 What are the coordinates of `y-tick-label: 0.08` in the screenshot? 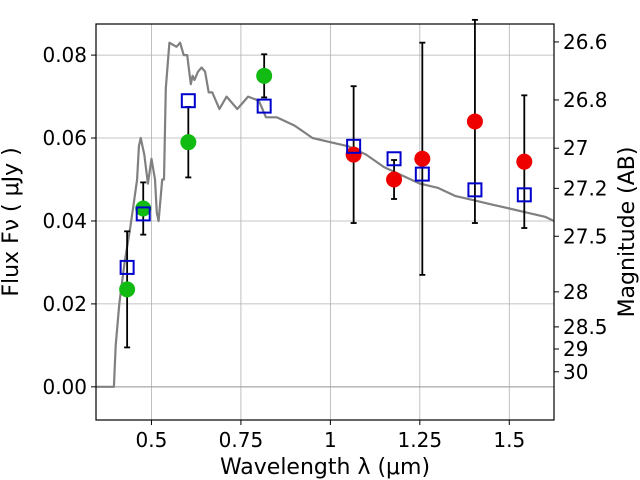 It's located at (64, 55).